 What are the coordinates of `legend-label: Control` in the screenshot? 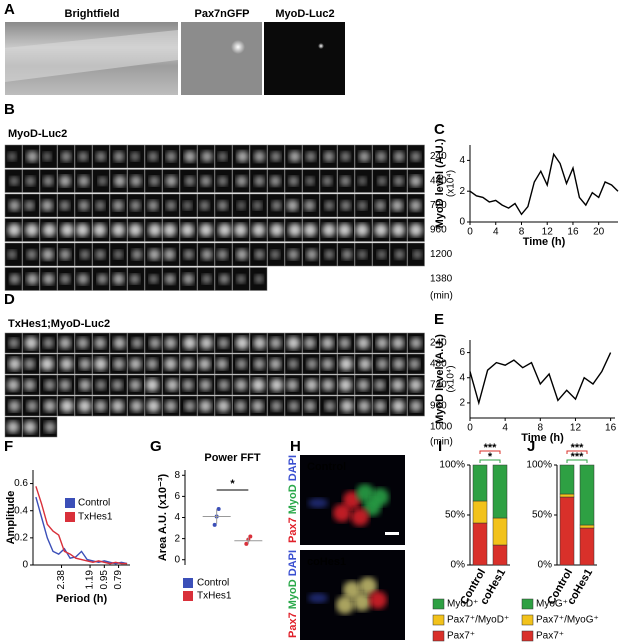 It's located at (213, 583).